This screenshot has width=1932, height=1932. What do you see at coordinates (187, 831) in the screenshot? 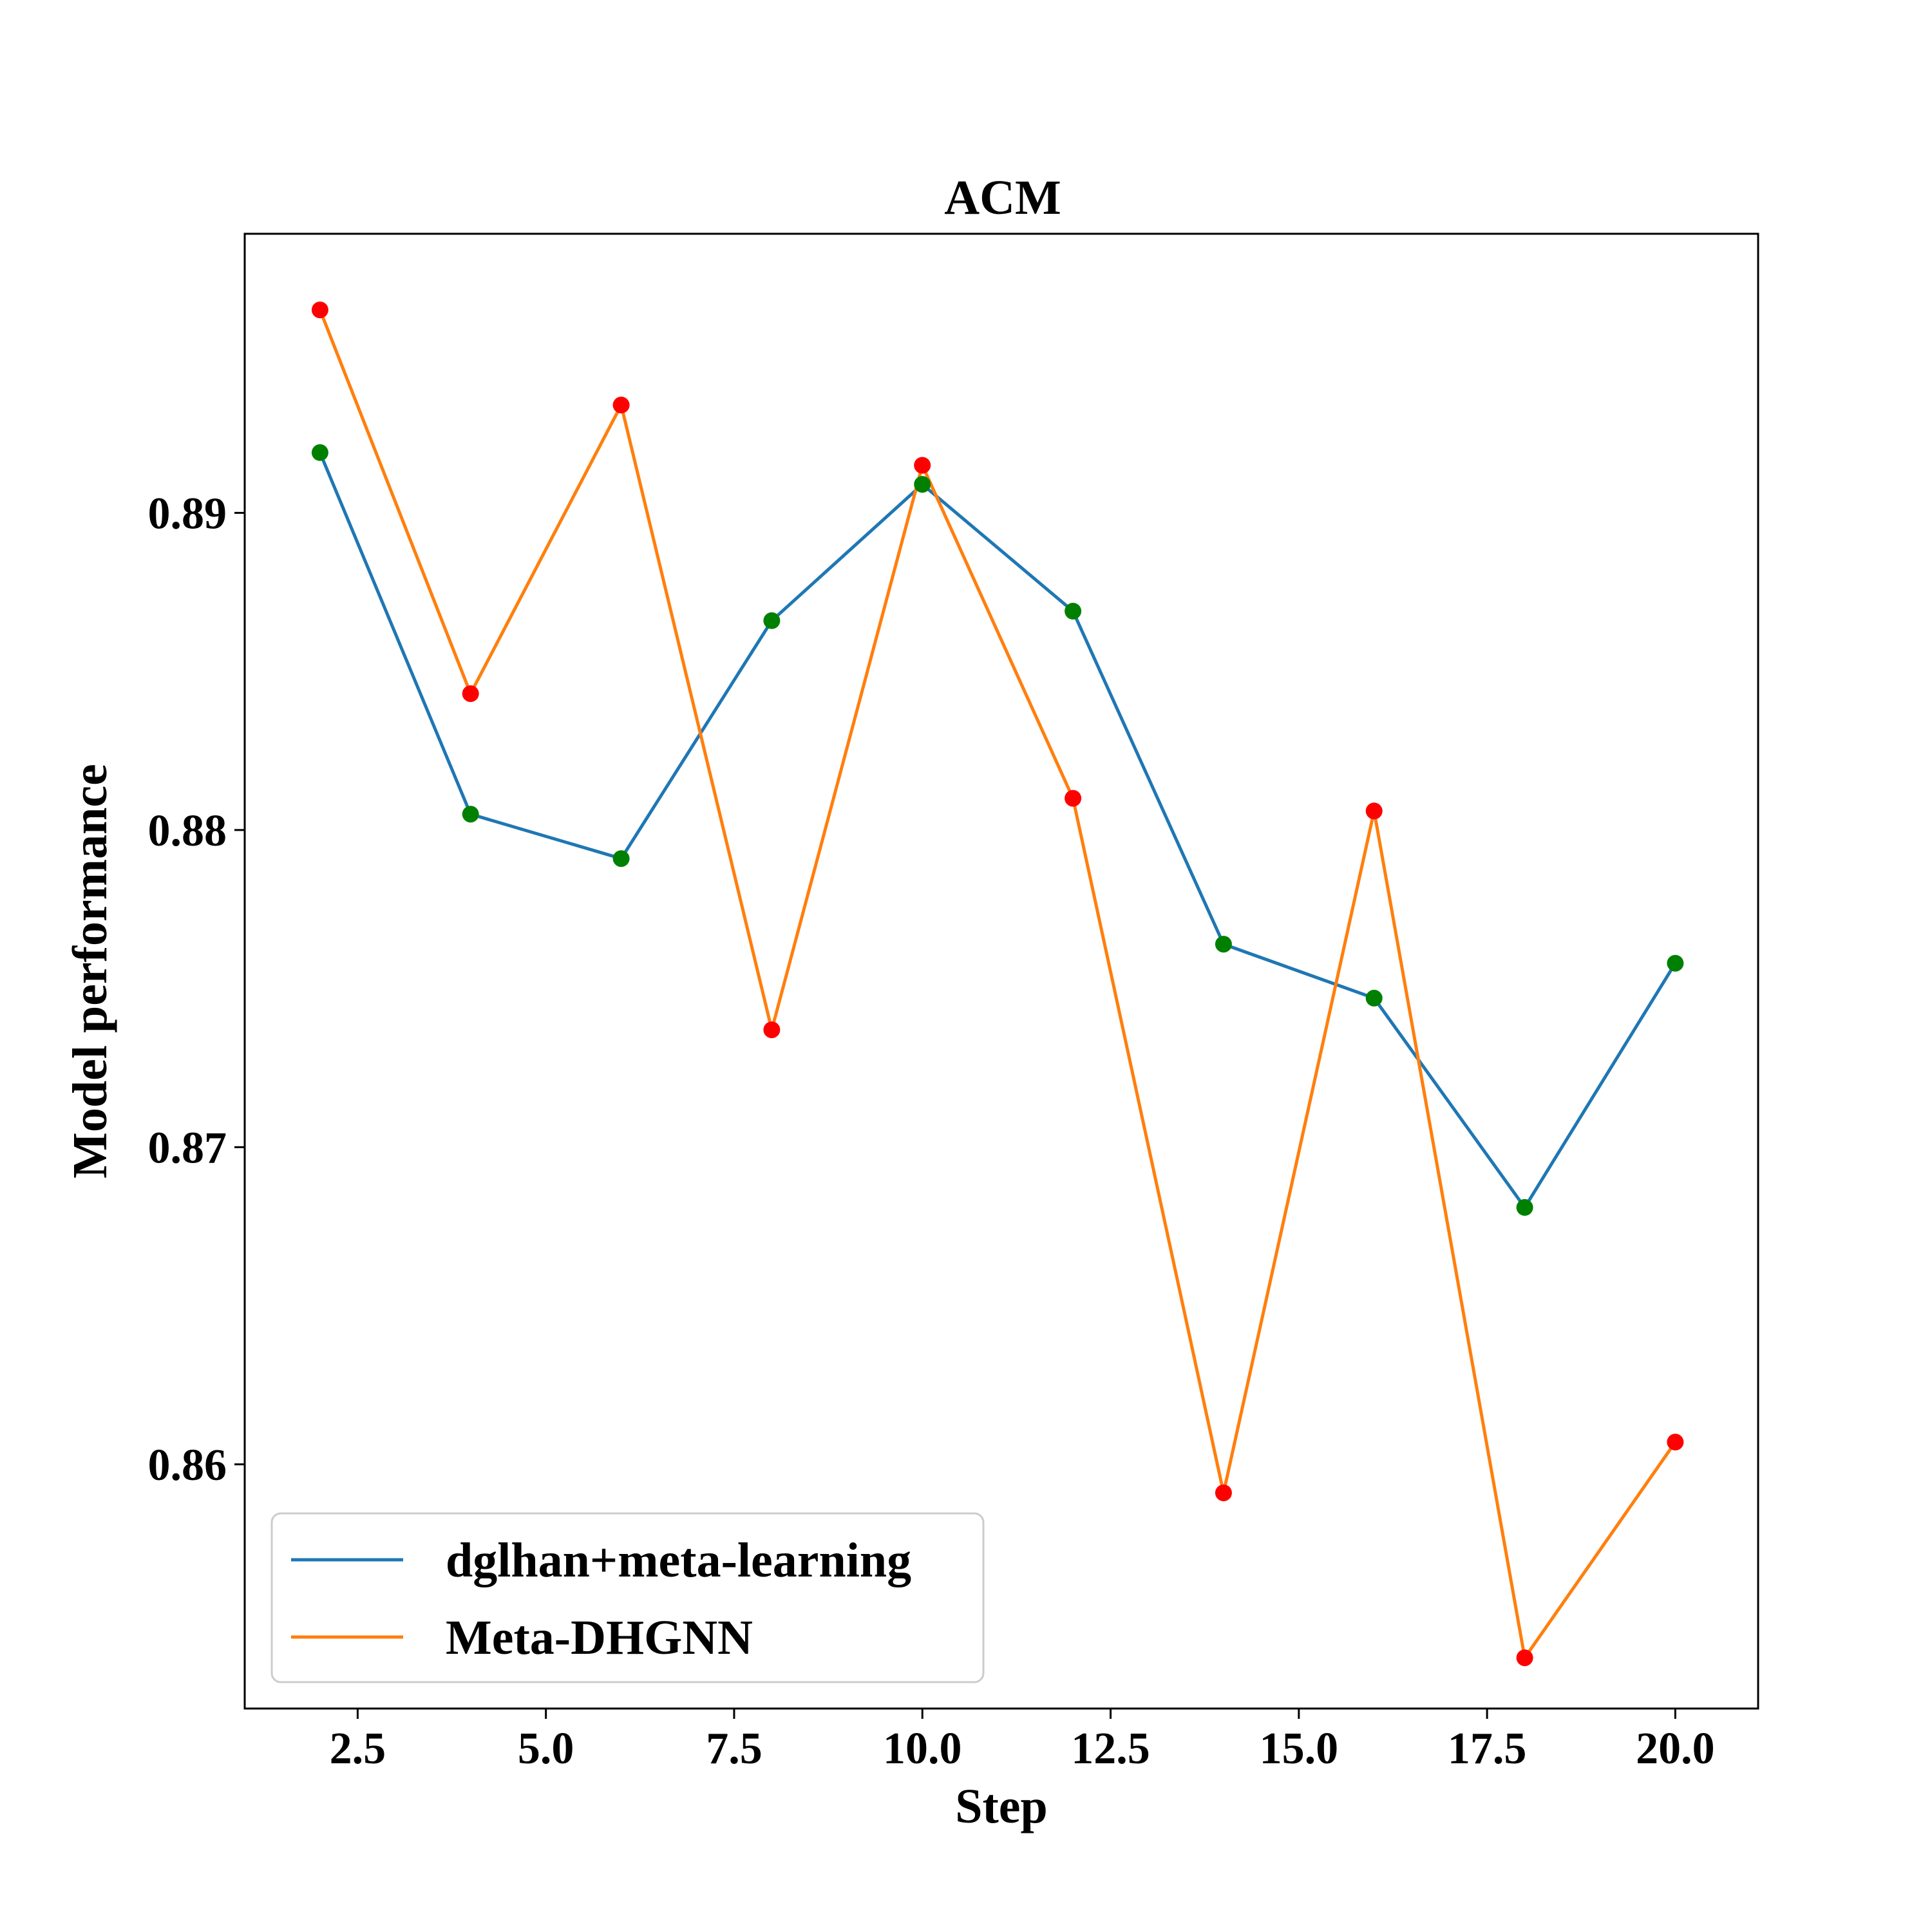
I see `y-tick-label: 0.88` at bounding box center [187, 831].